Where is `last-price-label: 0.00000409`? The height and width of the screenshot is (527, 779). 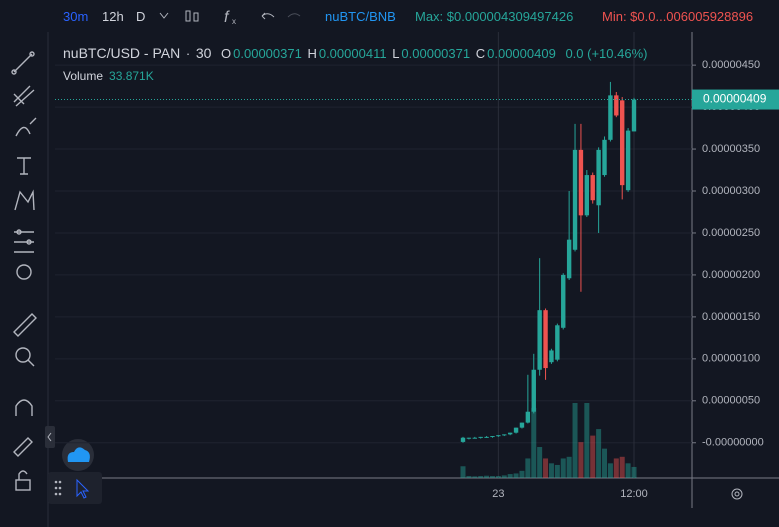 last-price-label: 0.00000409 is located at coordinates (735, 99).